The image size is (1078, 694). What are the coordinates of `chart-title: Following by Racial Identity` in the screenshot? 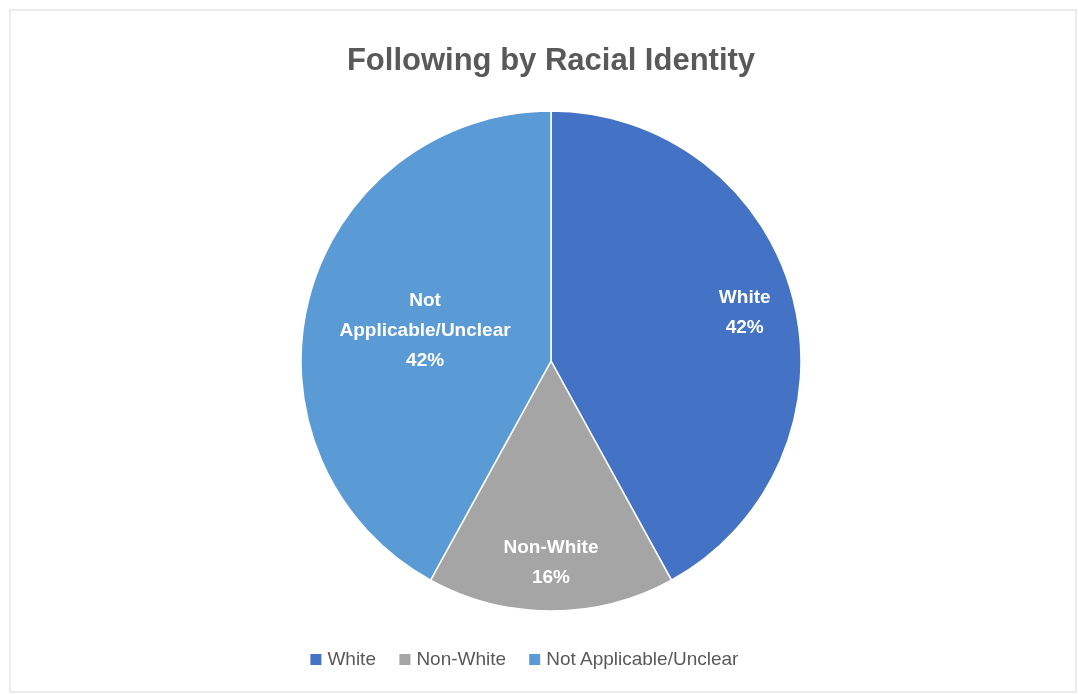 It's located at (551, 59).